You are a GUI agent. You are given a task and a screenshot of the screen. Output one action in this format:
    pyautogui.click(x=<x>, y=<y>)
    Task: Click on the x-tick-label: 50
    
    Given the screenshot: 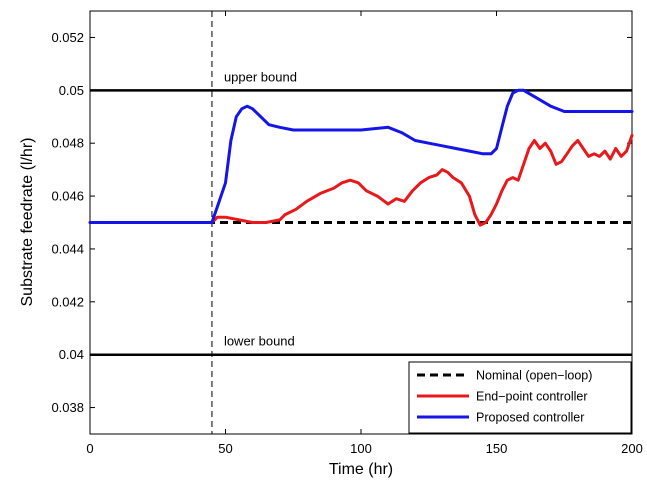 What is the action you would take?
    pyautogui.click(x=225, y=448)
    